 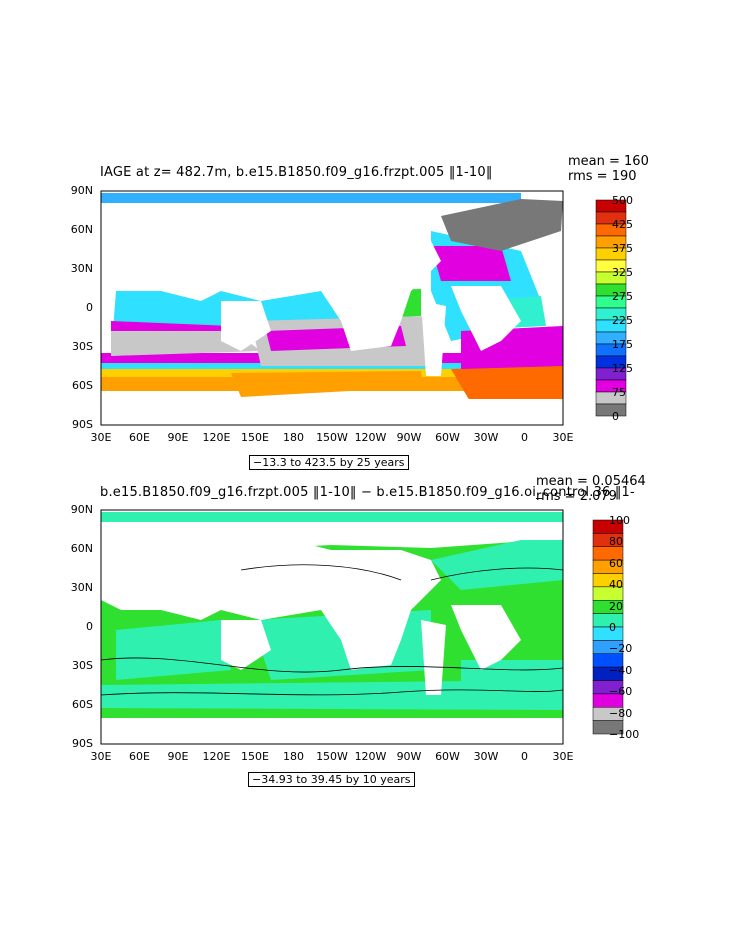 I want to click on panel2-lon-label: 120W, so click(x=370, y=756).